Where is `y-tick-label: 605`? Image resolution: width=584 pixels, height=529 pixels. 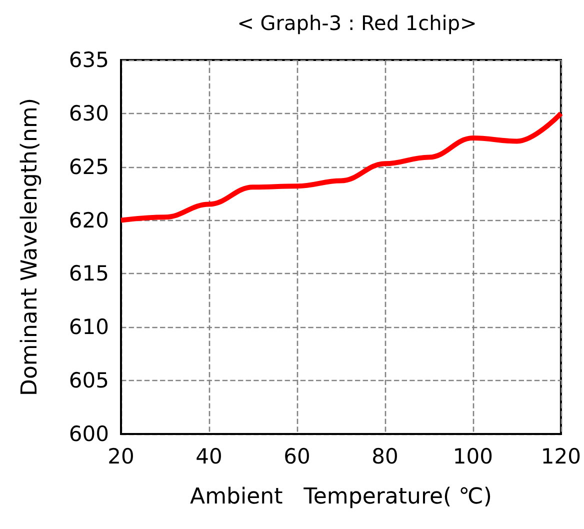
y-tick-label: 605 is located at coordinates (88, 380).